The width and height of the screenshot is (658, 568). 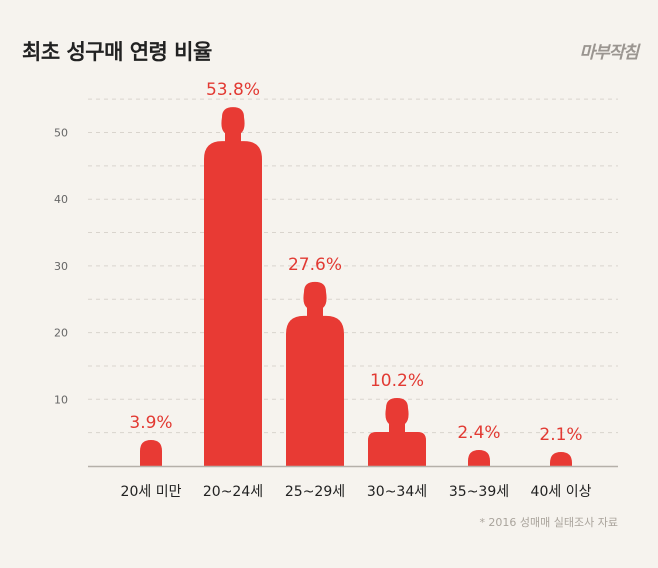 I want to click on category-label-4: 30~34세, so click(x=397, y=492).